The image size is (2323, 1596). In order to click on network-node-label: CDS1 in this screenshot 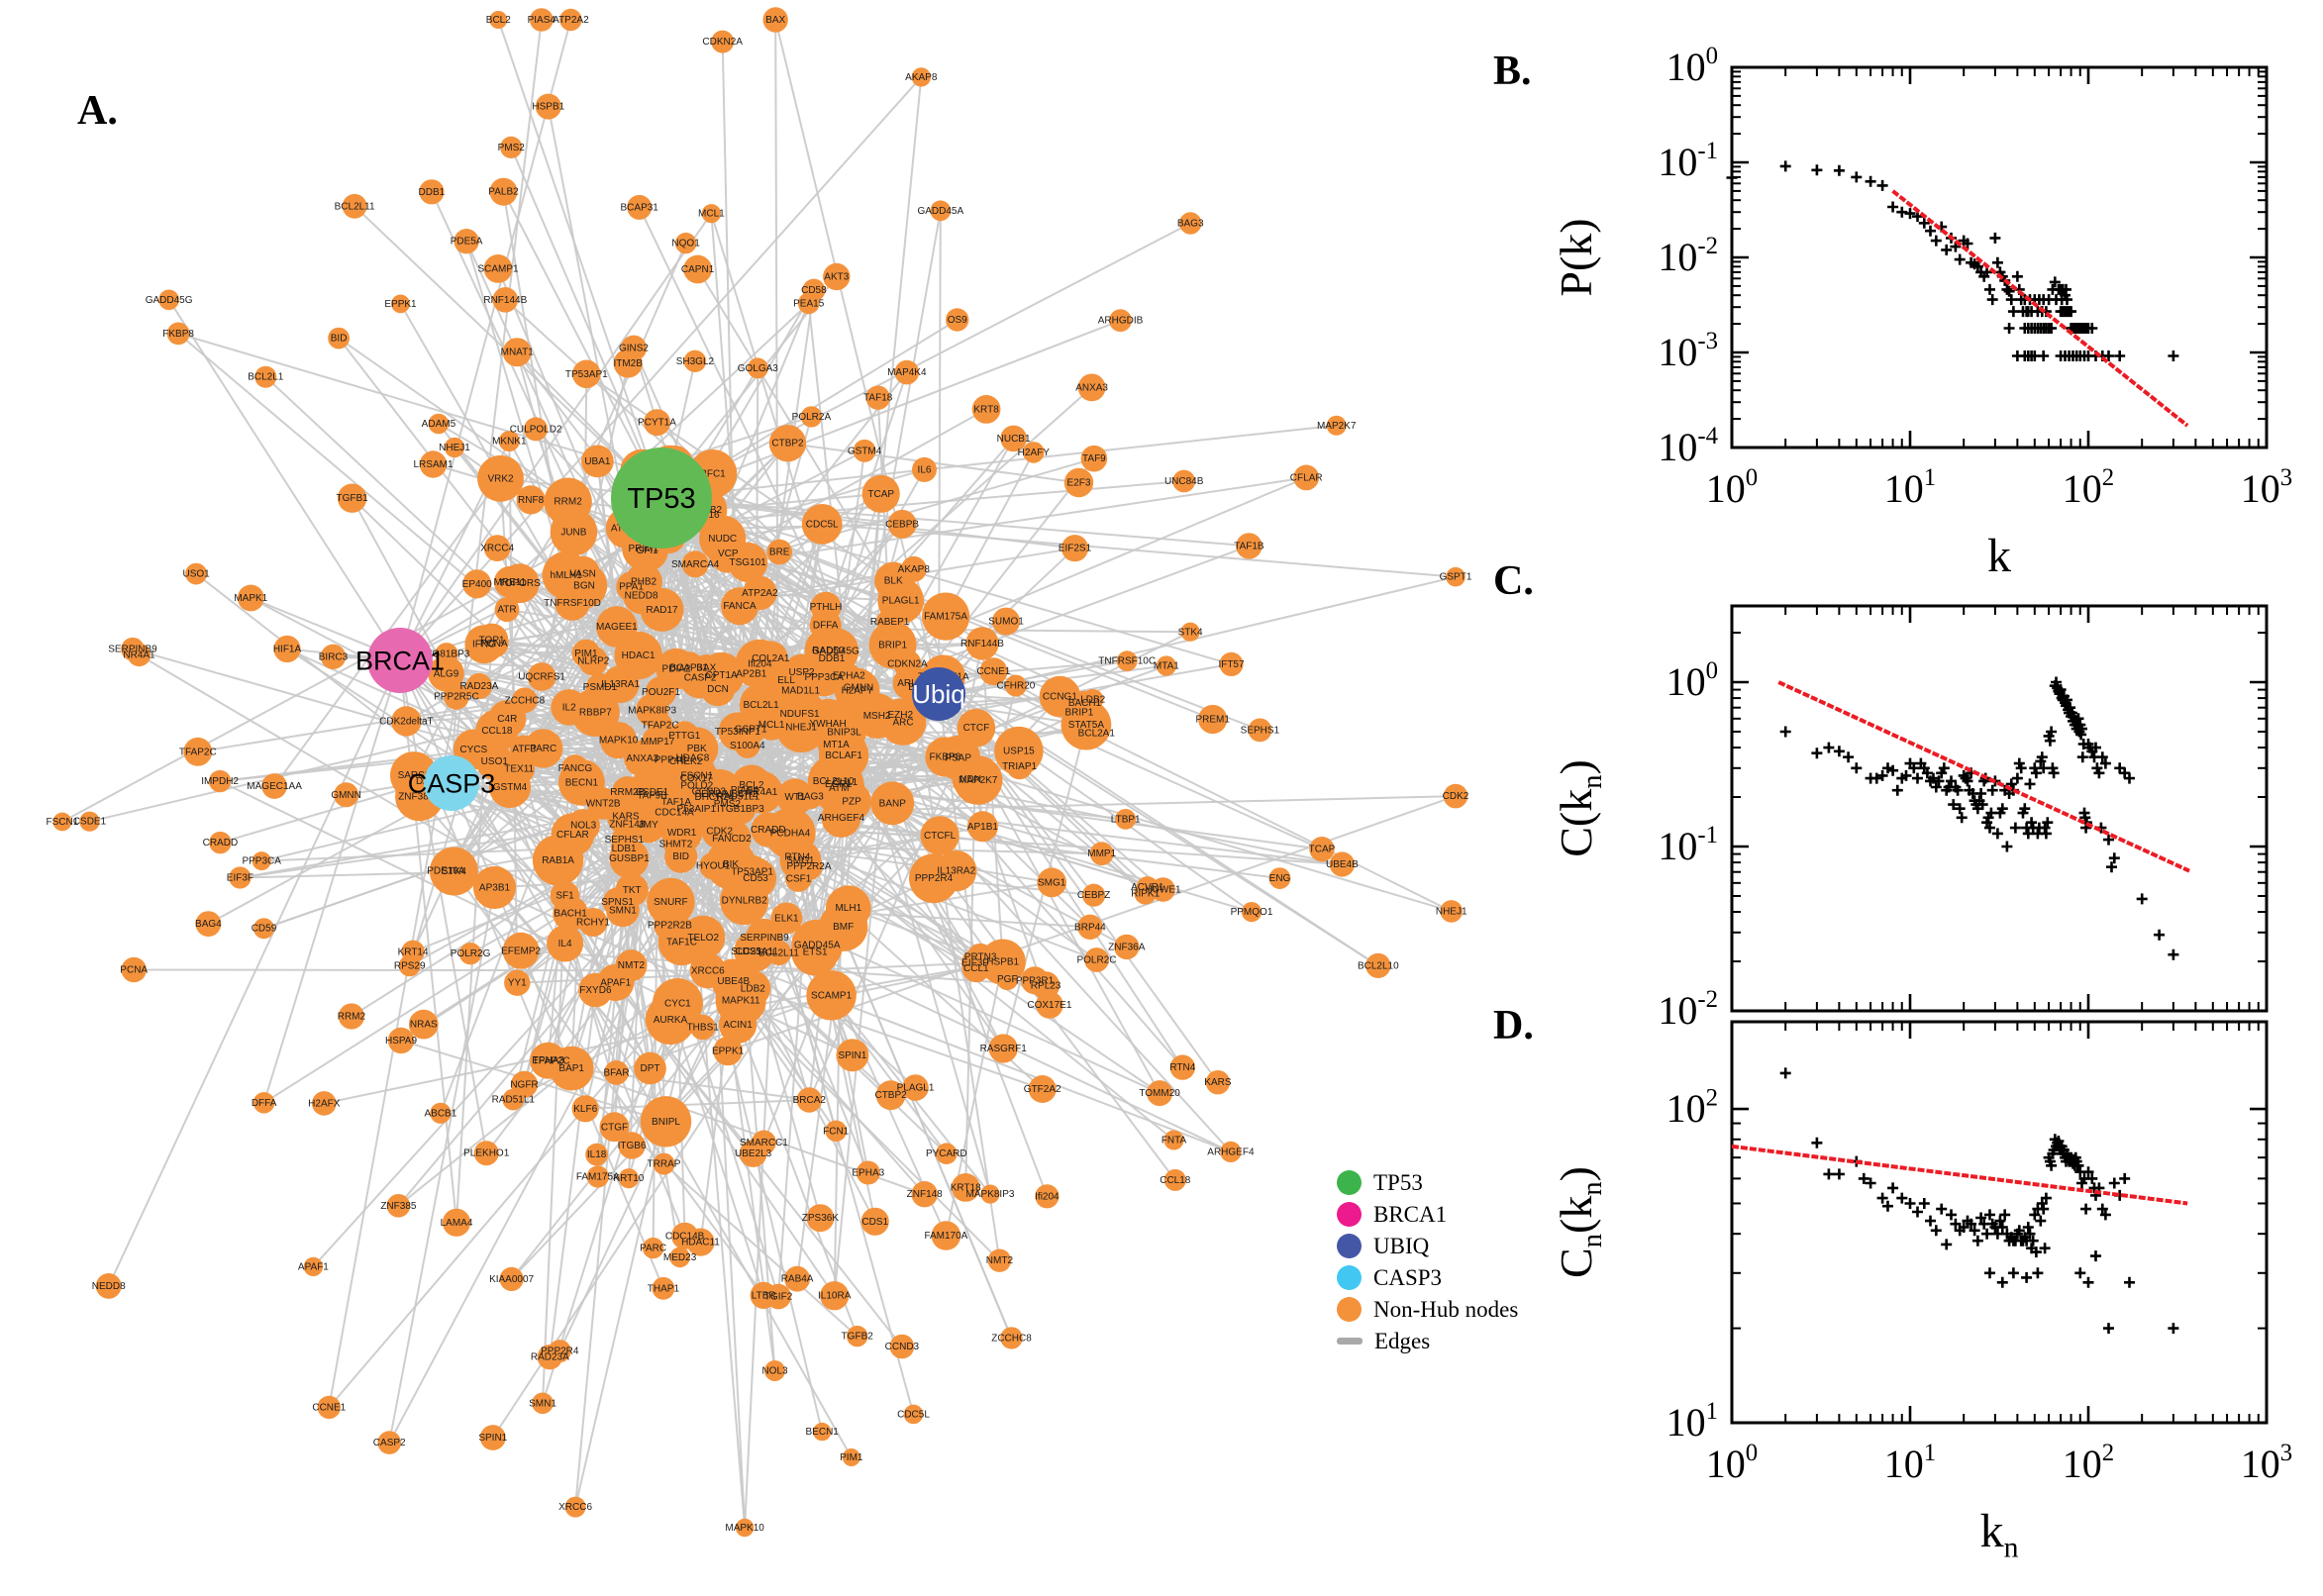, I will do `click(748, 952)`.